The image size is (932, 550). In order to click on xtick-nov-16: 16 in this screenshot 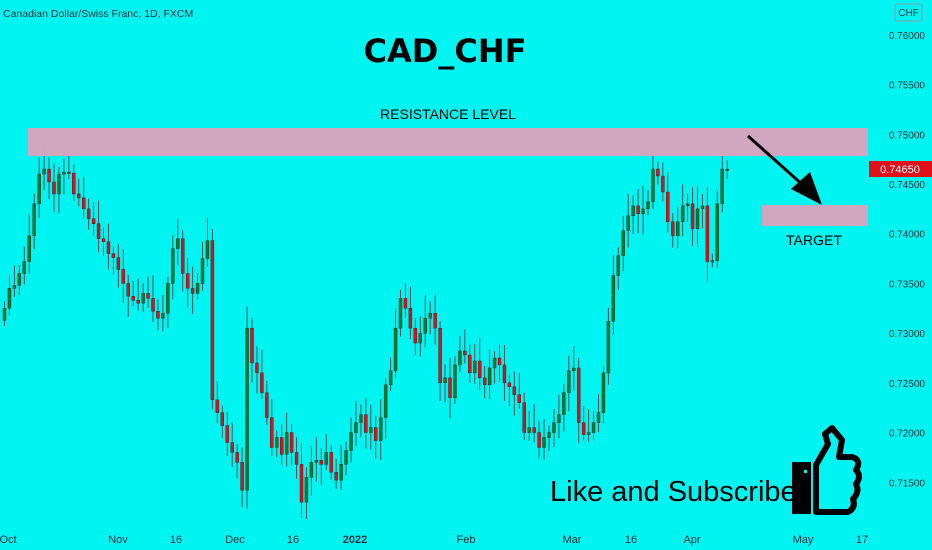, I will do `click(176, 540)`.